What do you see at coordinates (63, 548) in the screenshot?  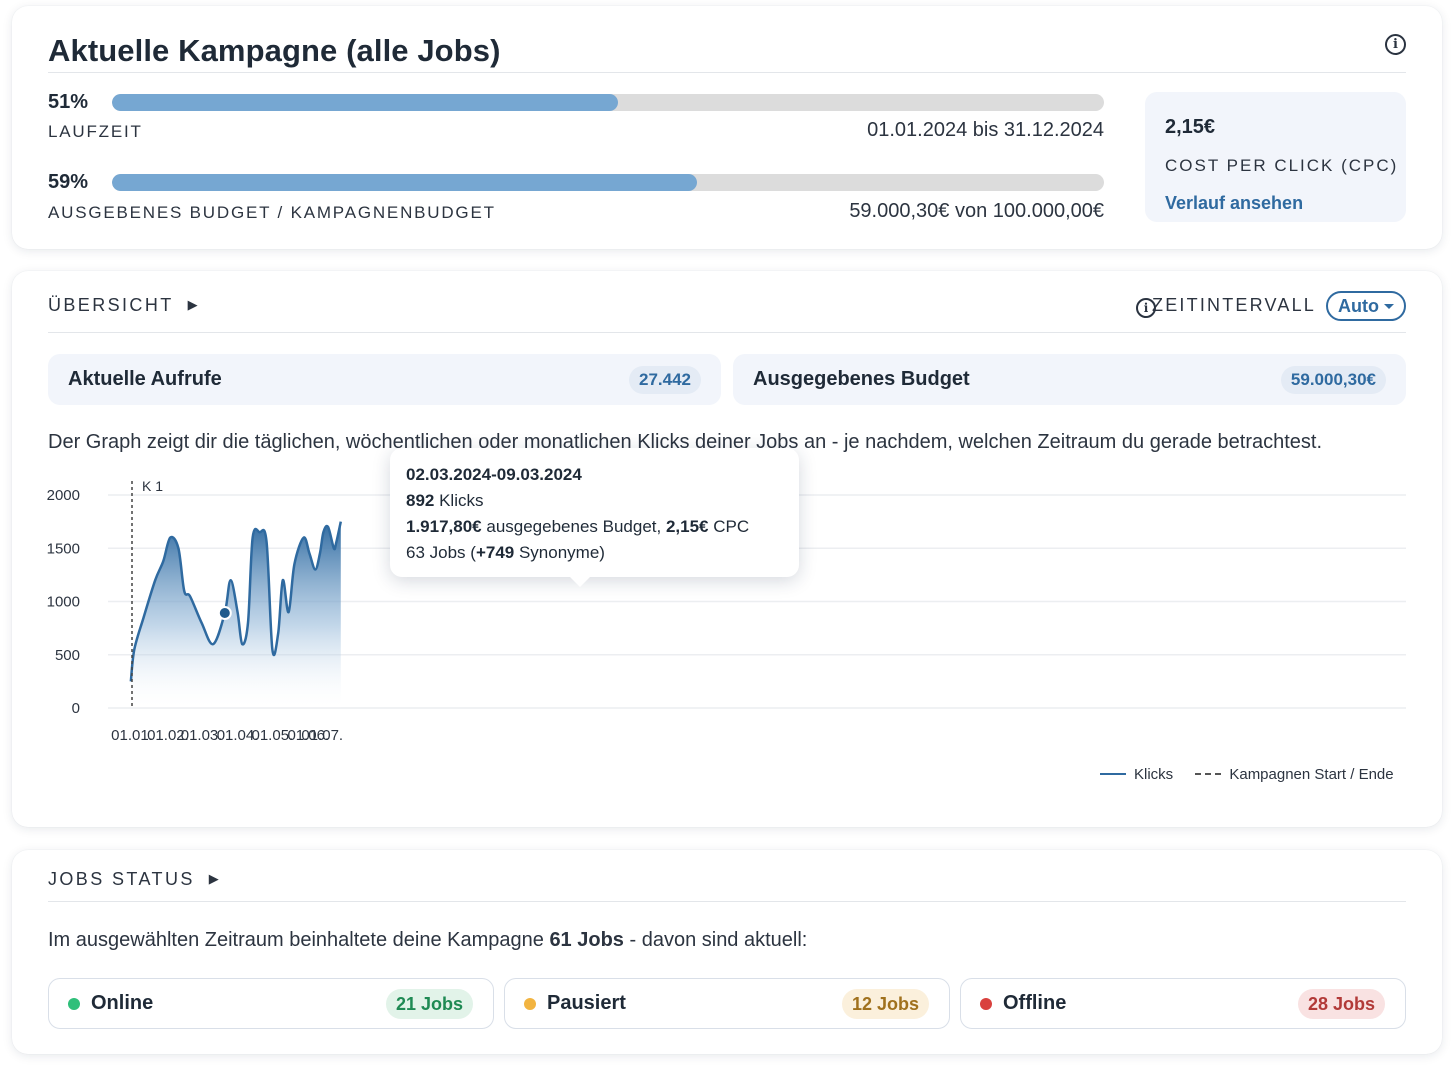 I see `y-tick-label: 1500` at bounding box center [63, 548].